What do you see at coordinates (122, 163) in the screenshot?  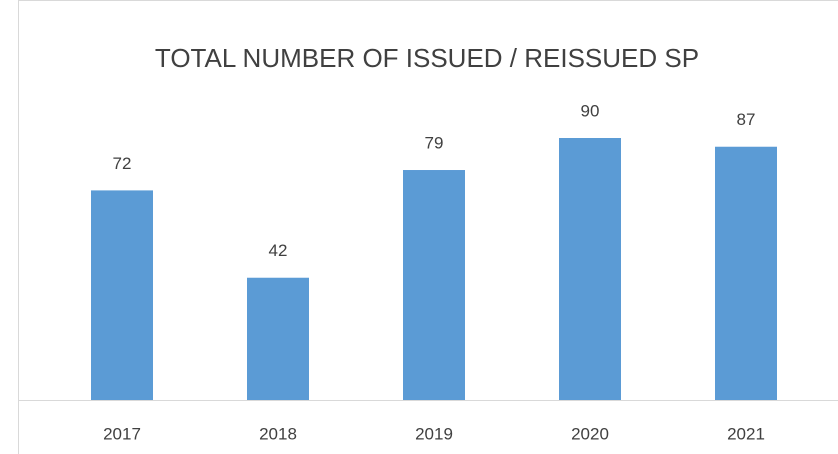 I see `data-label: 72` at bounding box center [122, 163].